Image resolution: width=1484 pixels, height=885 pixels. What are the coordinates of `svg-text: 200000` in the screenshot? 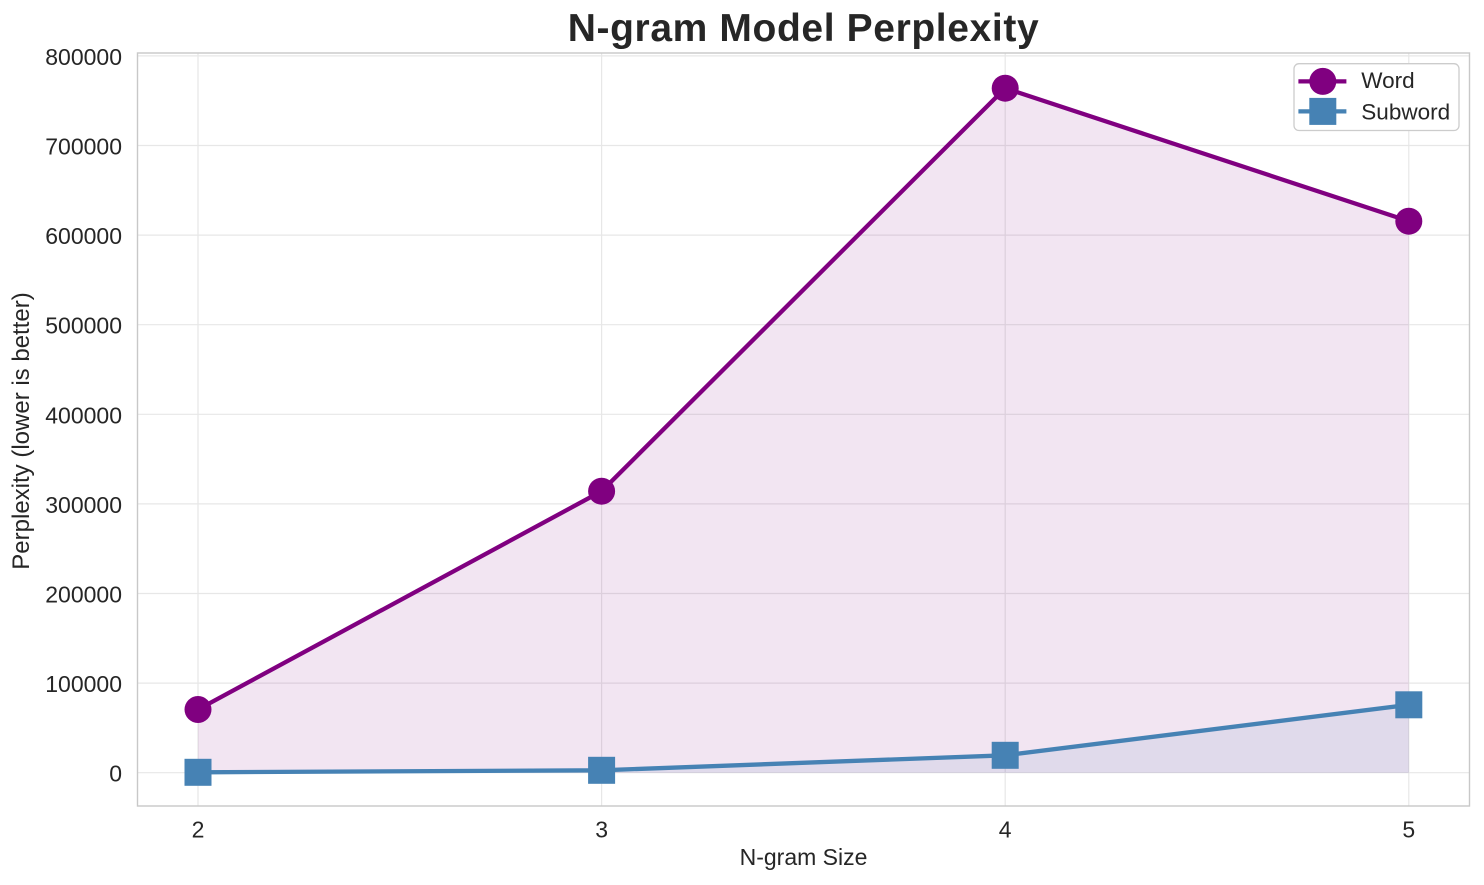 It's located at (83, 595).